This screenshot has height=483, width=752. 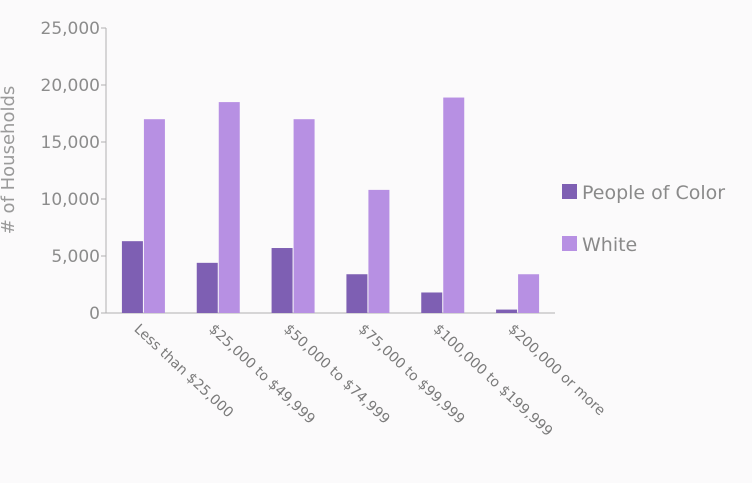 I want to click on y-tick-label: 25,000, so click(x=70, y=29).